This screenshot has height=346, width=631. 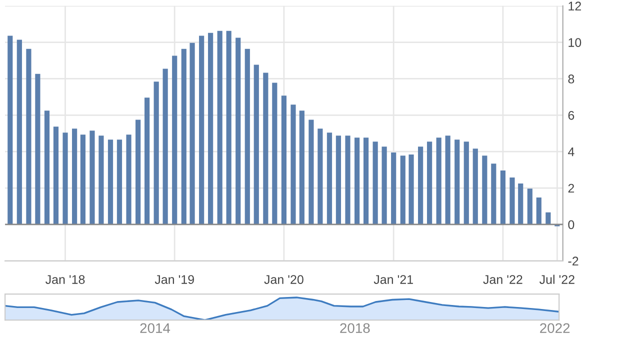 I want to click on y-tick-label: 2, so click(x=571, y=188).